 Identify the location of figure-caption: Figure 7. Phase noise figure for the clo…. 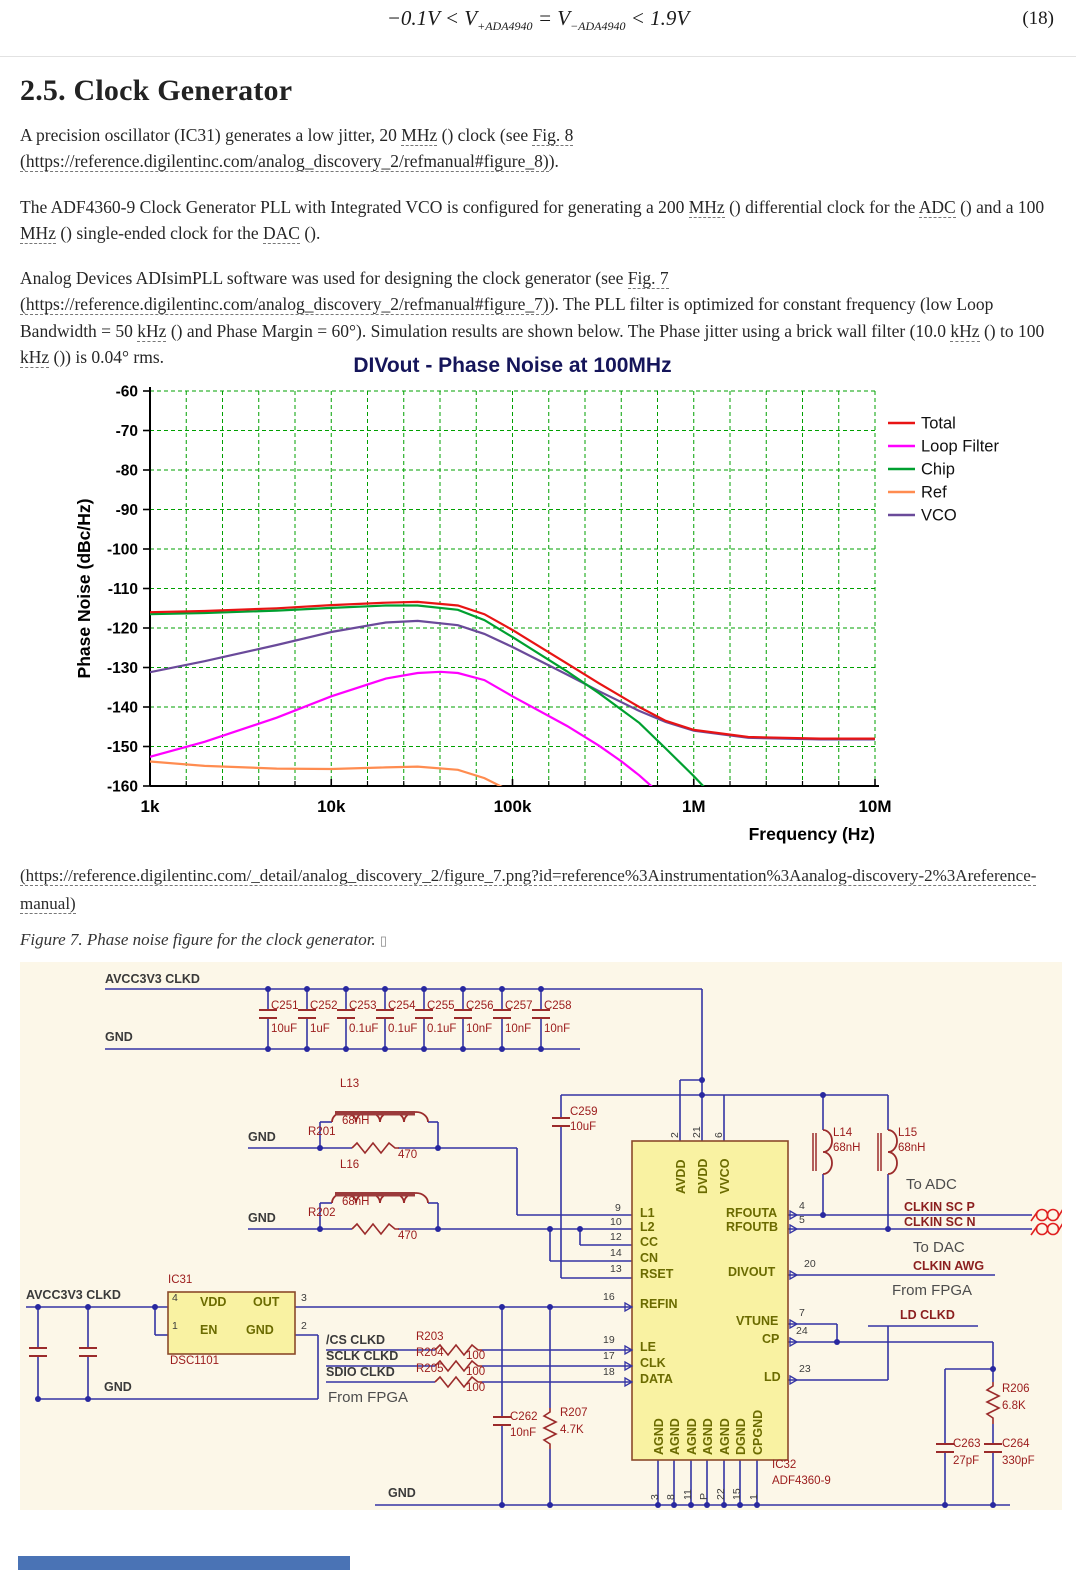
(203, 940).